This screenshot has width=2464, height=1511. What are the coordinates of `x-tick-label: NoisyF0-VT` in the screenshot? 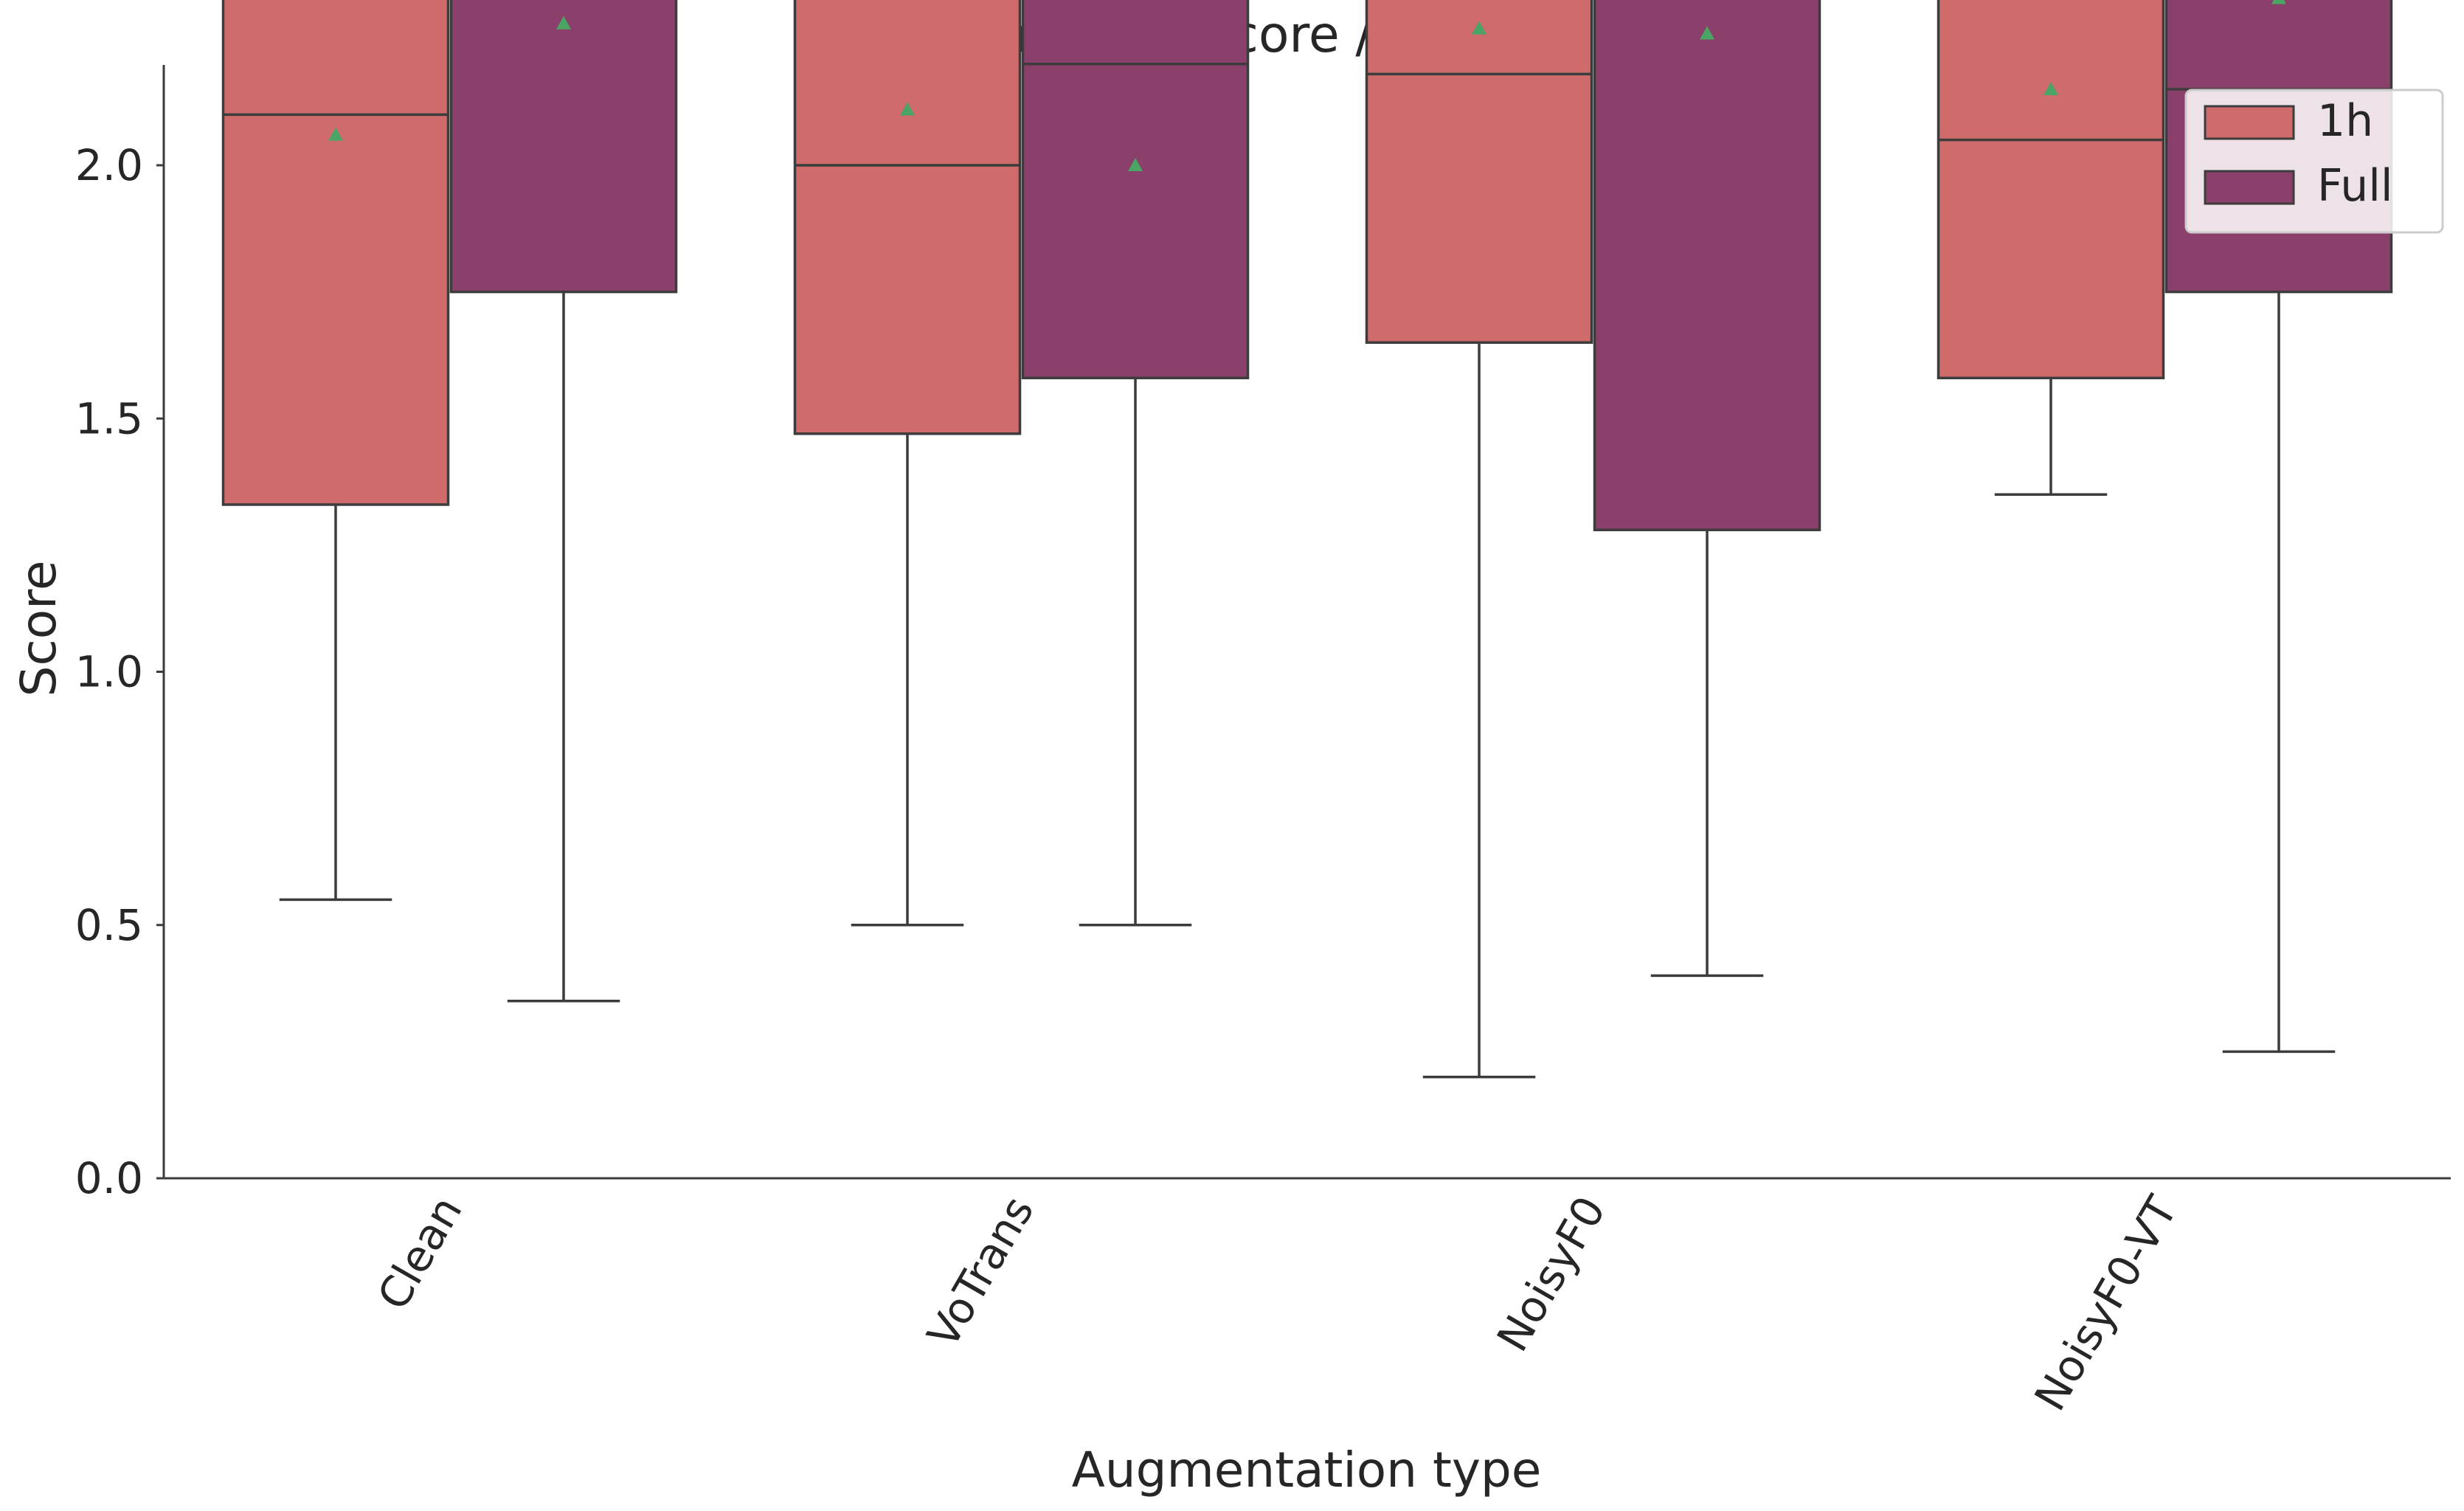 It's located at (2106, 1304).